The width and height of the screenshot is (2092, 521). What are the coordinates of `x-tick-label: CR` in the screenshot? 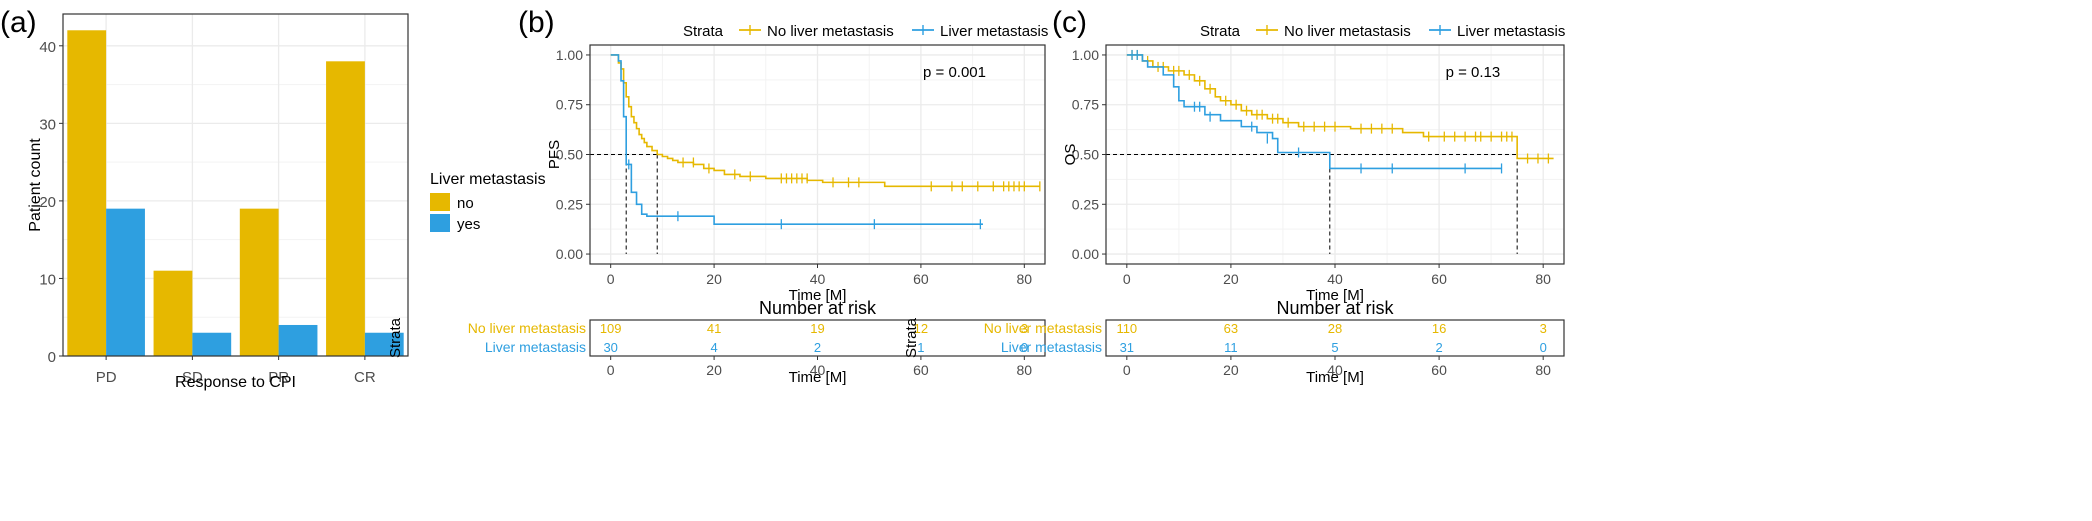 It's located at (365, 377).